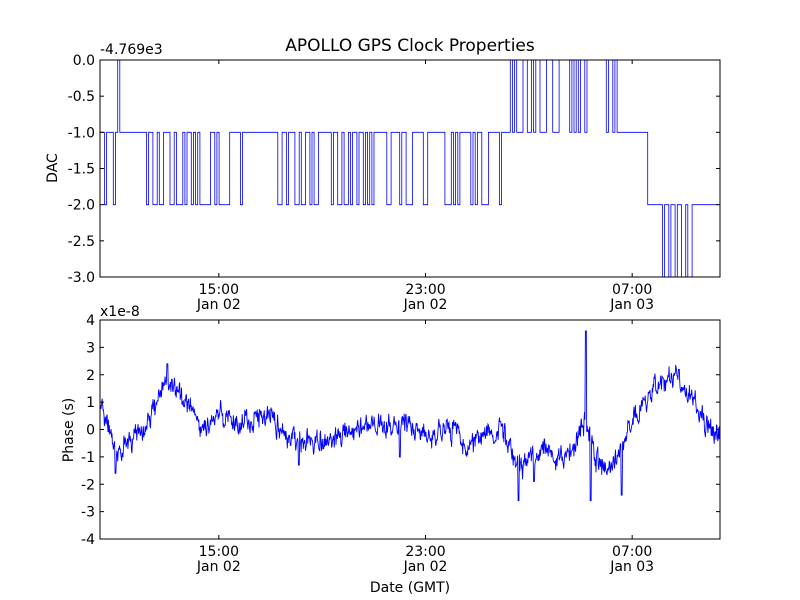 The image size is (800, 600). What do you see at coordinates (120, 312) in the screenshot?
I see `phase-offset-label: x1e-8` at bounding box center [120, 312].